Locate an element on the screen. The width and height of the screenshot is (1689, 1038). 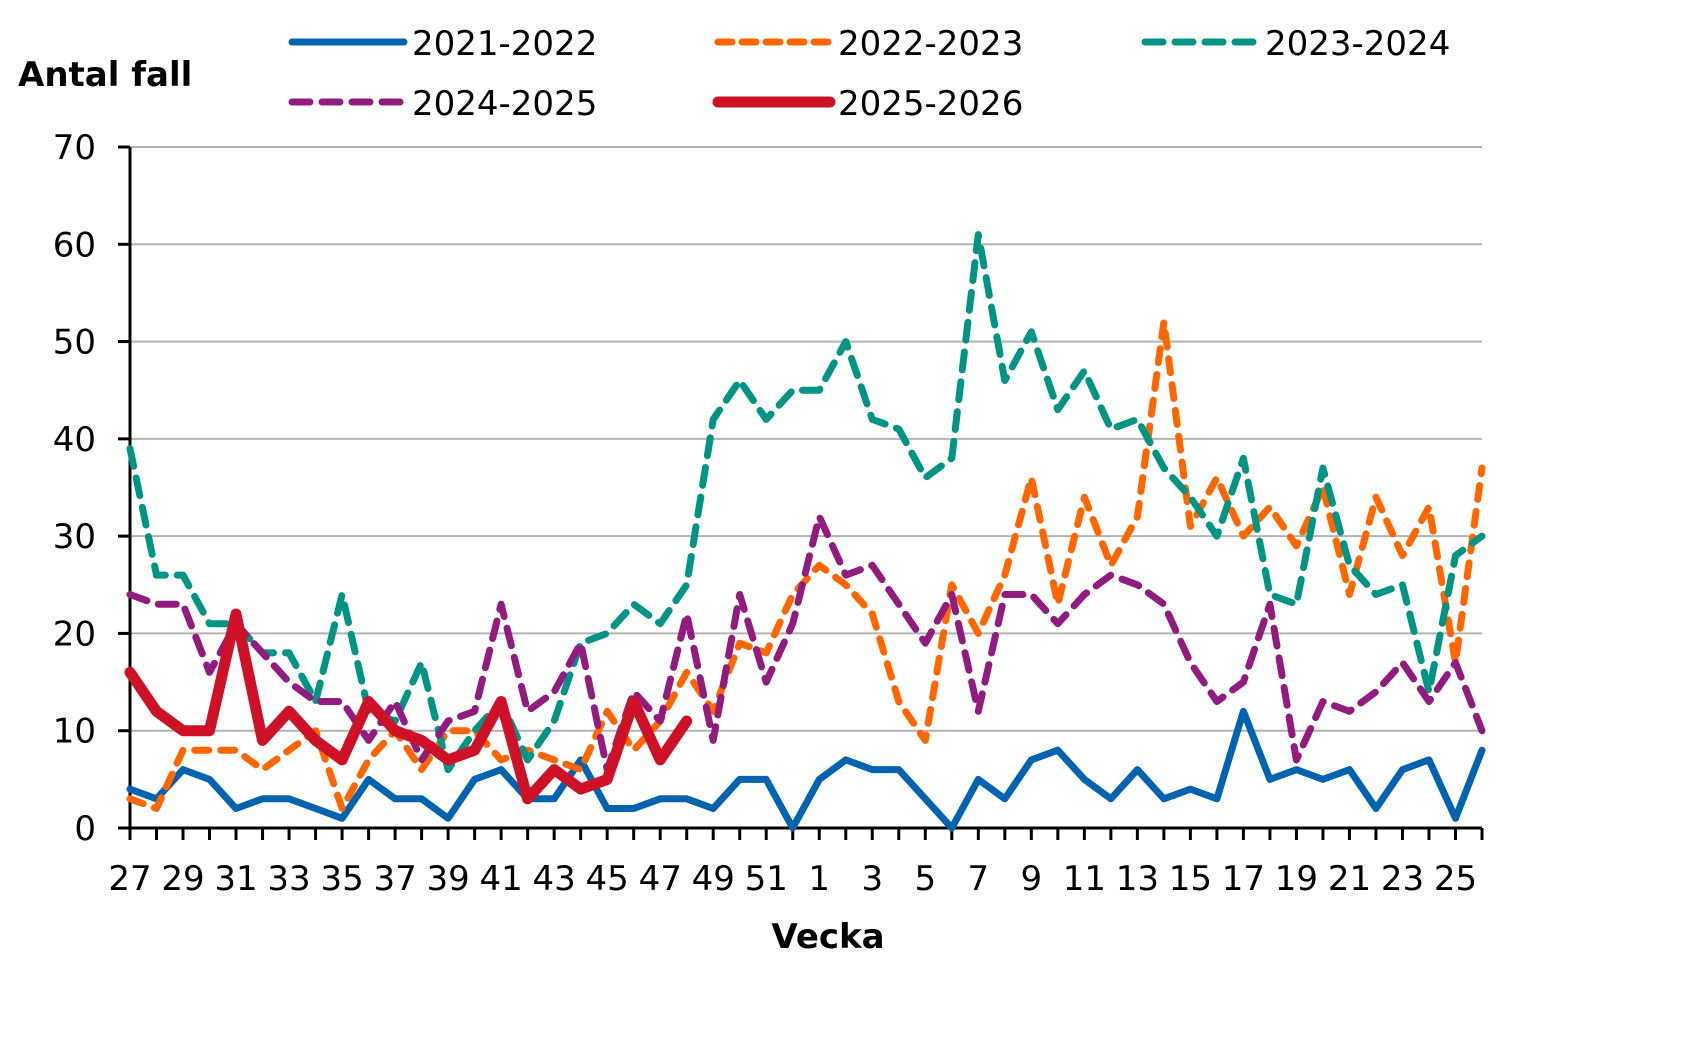
x-tick-label: 47 is located at coordinates (660, 879).